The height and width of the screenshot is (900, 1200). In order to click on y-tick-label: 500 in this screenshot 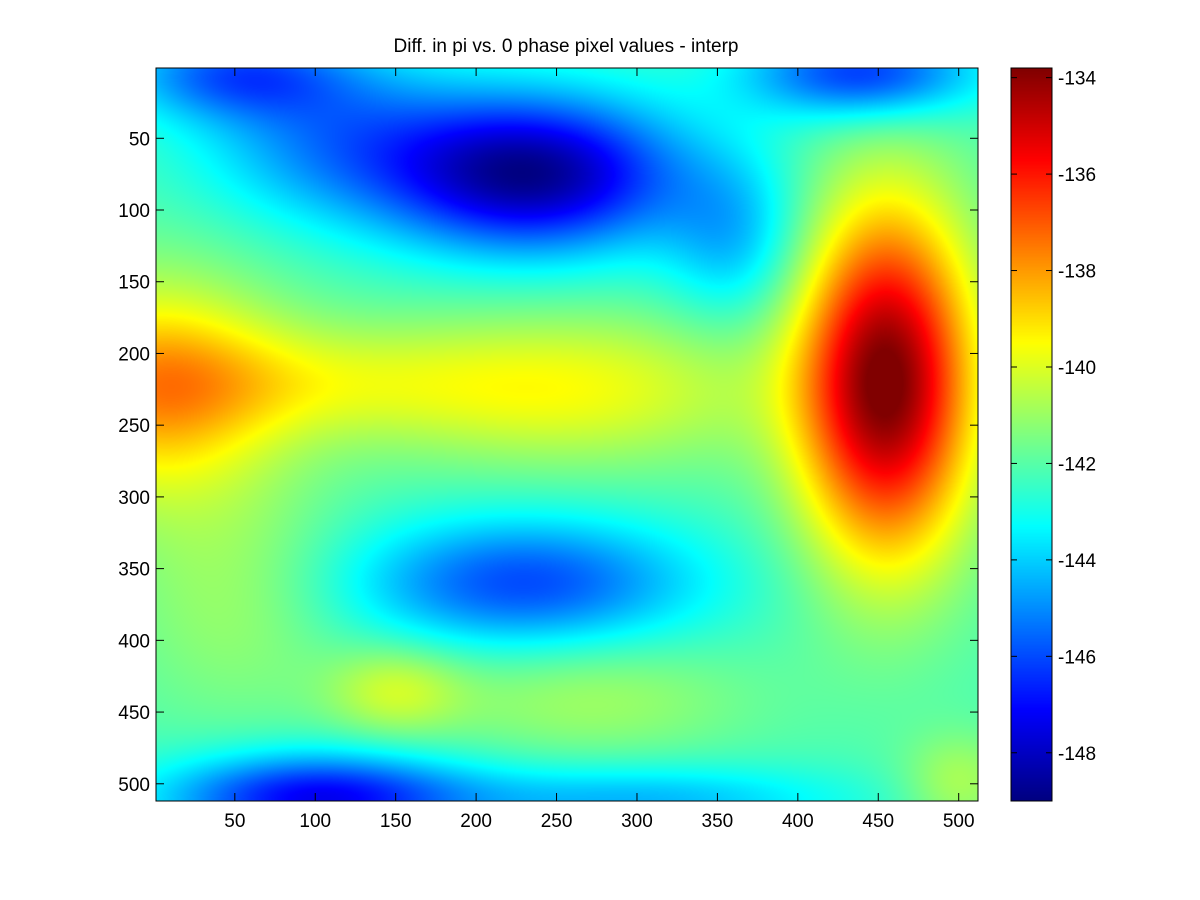, I will do `click(134, 785)`.